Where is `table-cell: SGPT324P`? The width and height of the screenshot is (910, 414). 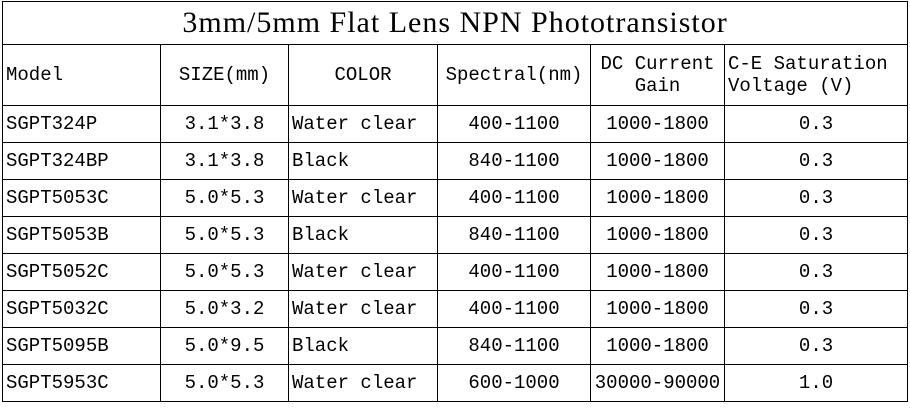
table-cell: SGPT324P is located at coordinates (81, 124).